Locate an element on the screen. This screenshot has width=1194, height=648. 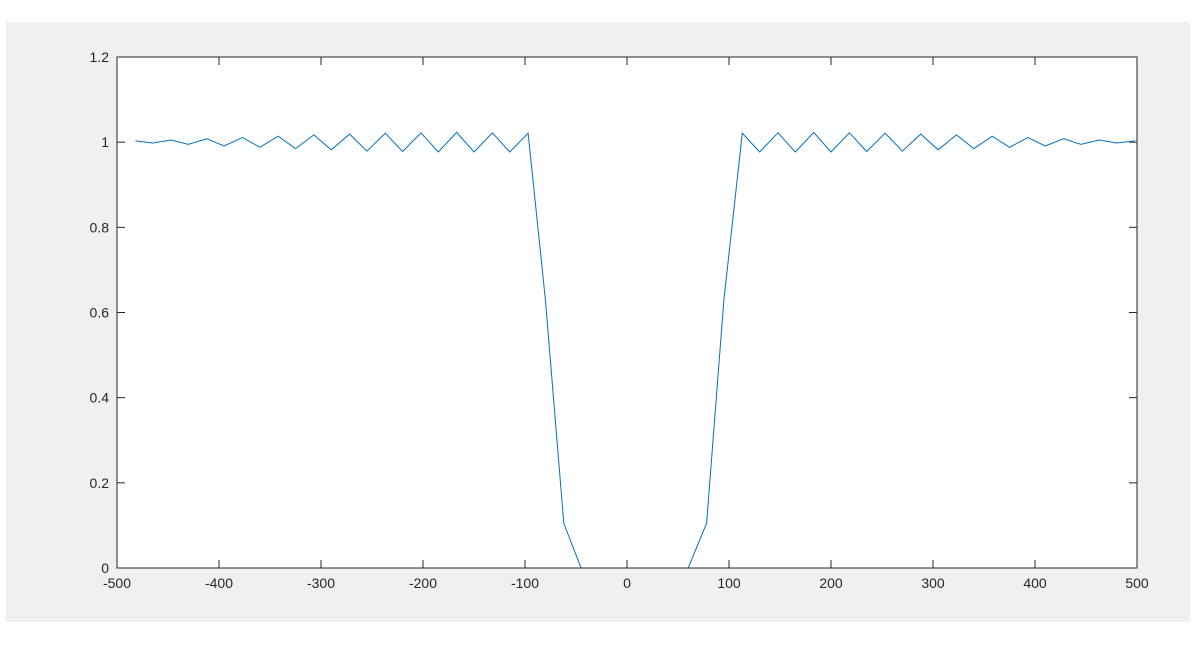
x-tick-label: 300 is located at coordinates (933, 583).